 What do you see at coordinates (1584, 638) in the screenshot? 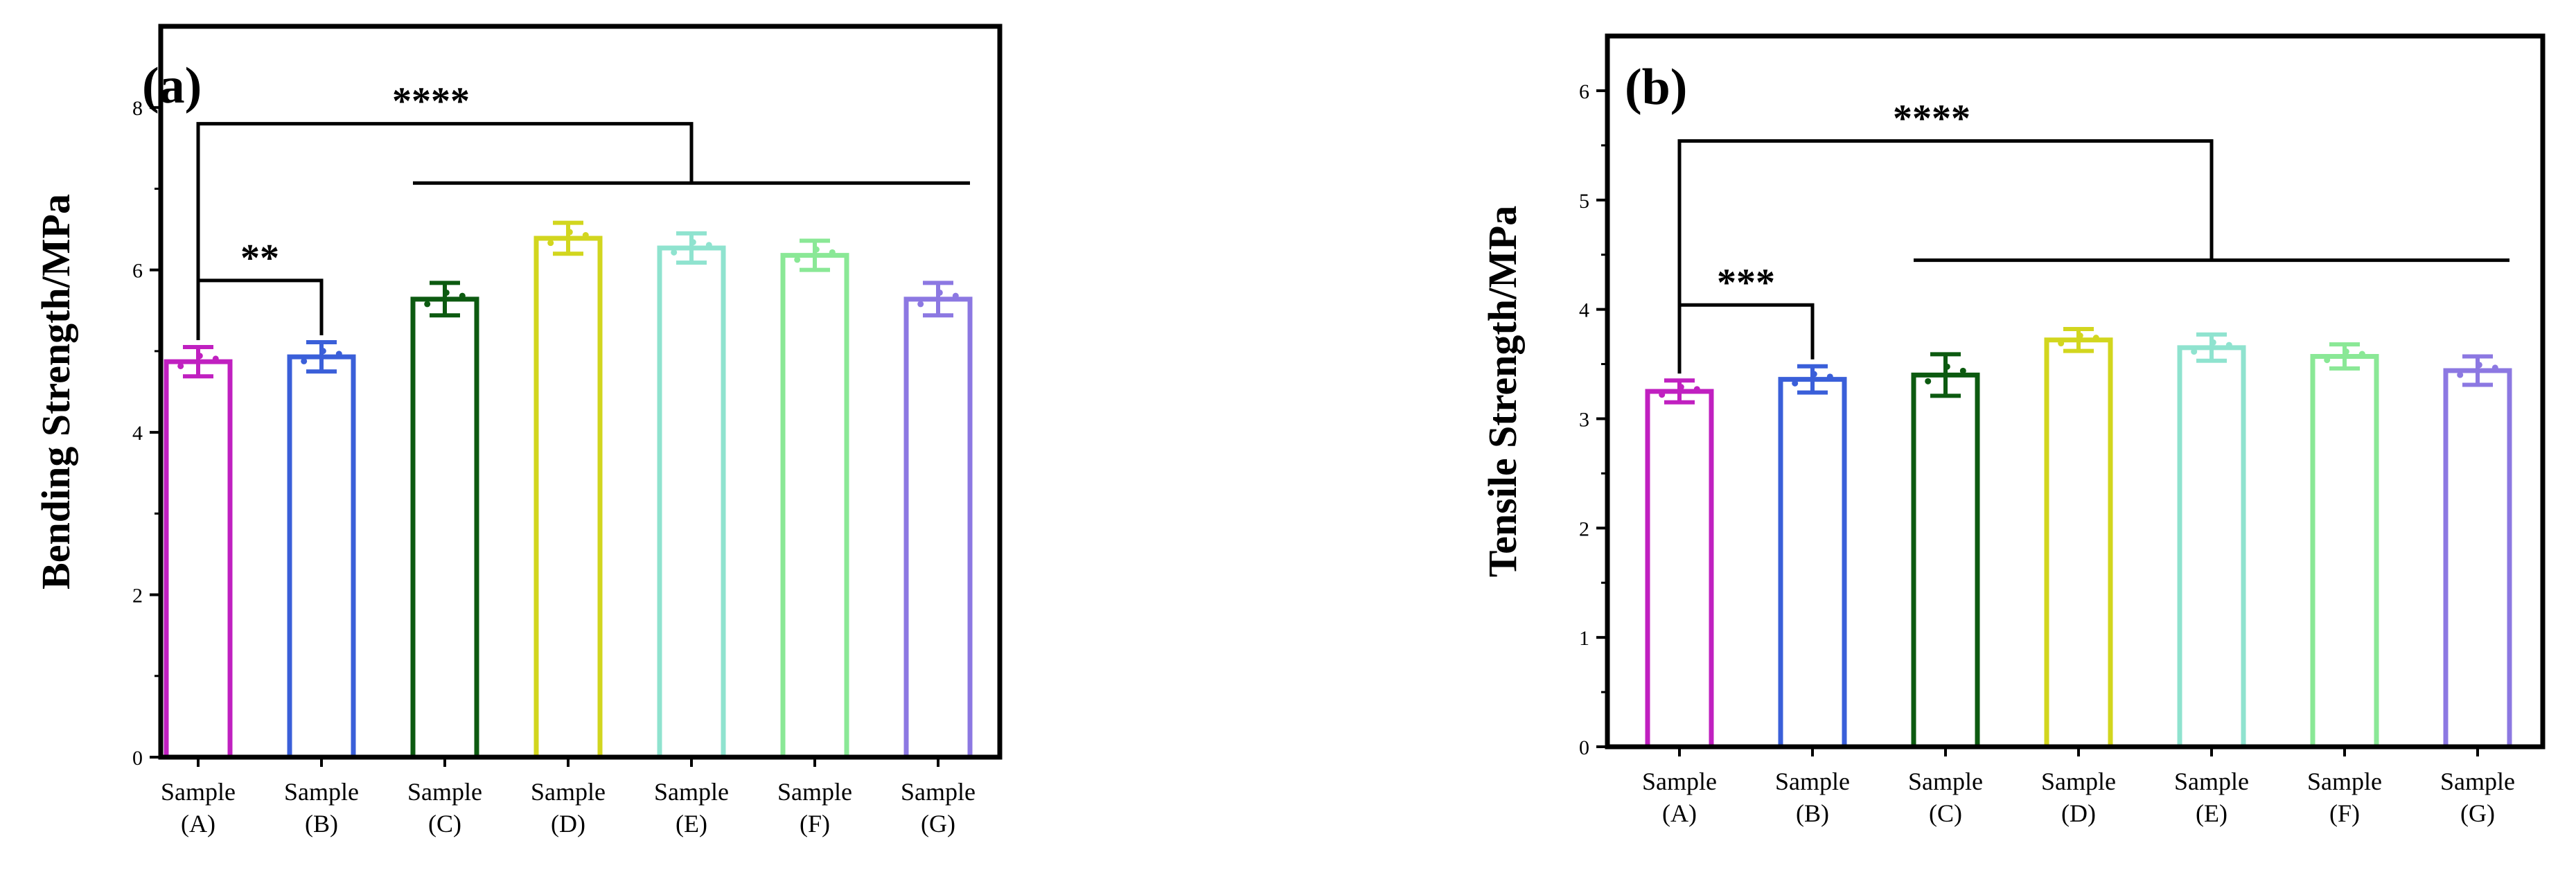
I see `y-tick-label-1: 1` at bounding box center [1584, 638].